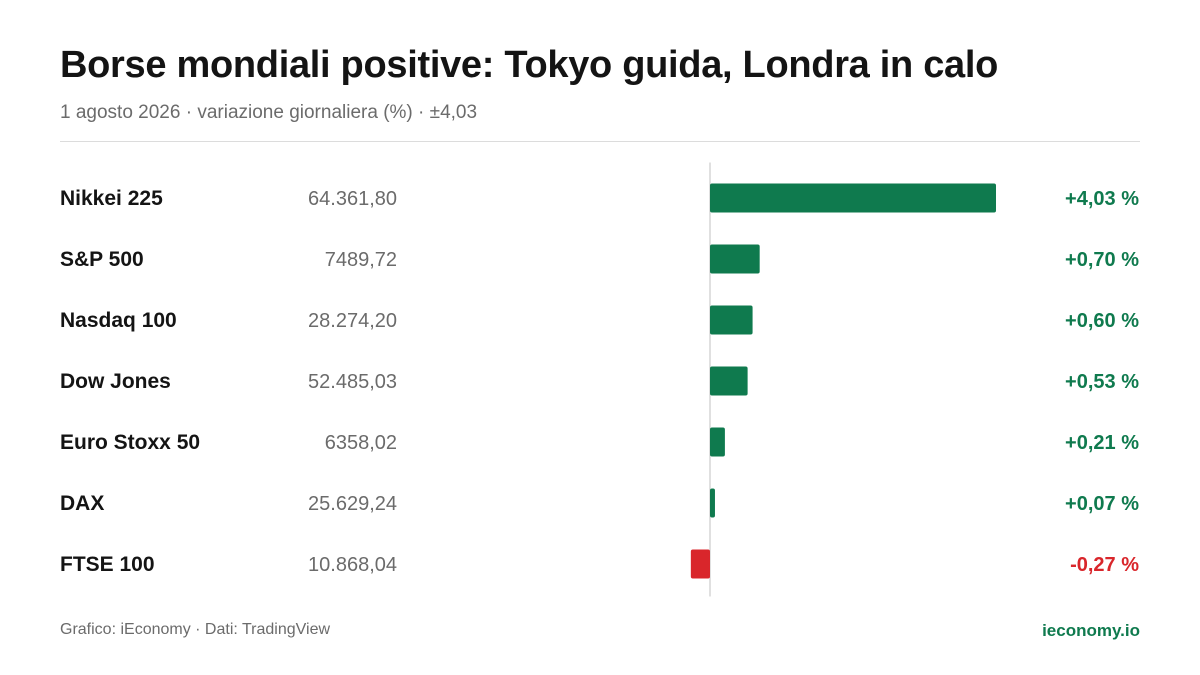 The height and width of the screenshot is (675, 1200). Describe the element at coordinates (107, 564) in the screenshot. I see `index-name-label: FTSE 100` at that location.